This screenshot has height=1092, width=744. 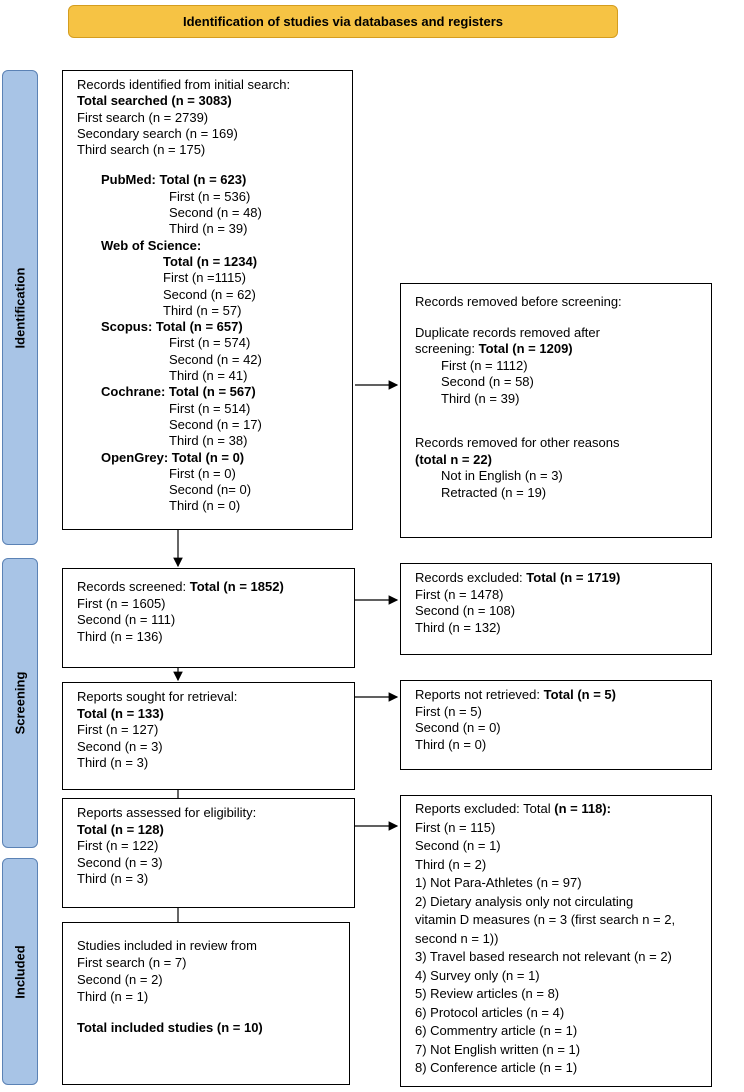 I want to click on text: OpenGrey: Total (n = 0), so click(x=173, y=457).